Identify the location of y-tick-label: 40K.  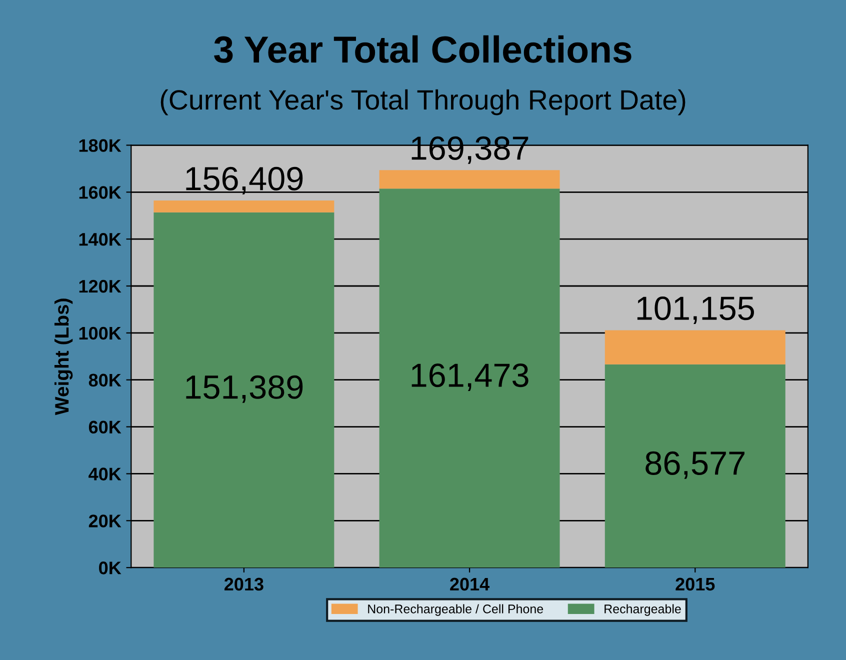
(105, 474).